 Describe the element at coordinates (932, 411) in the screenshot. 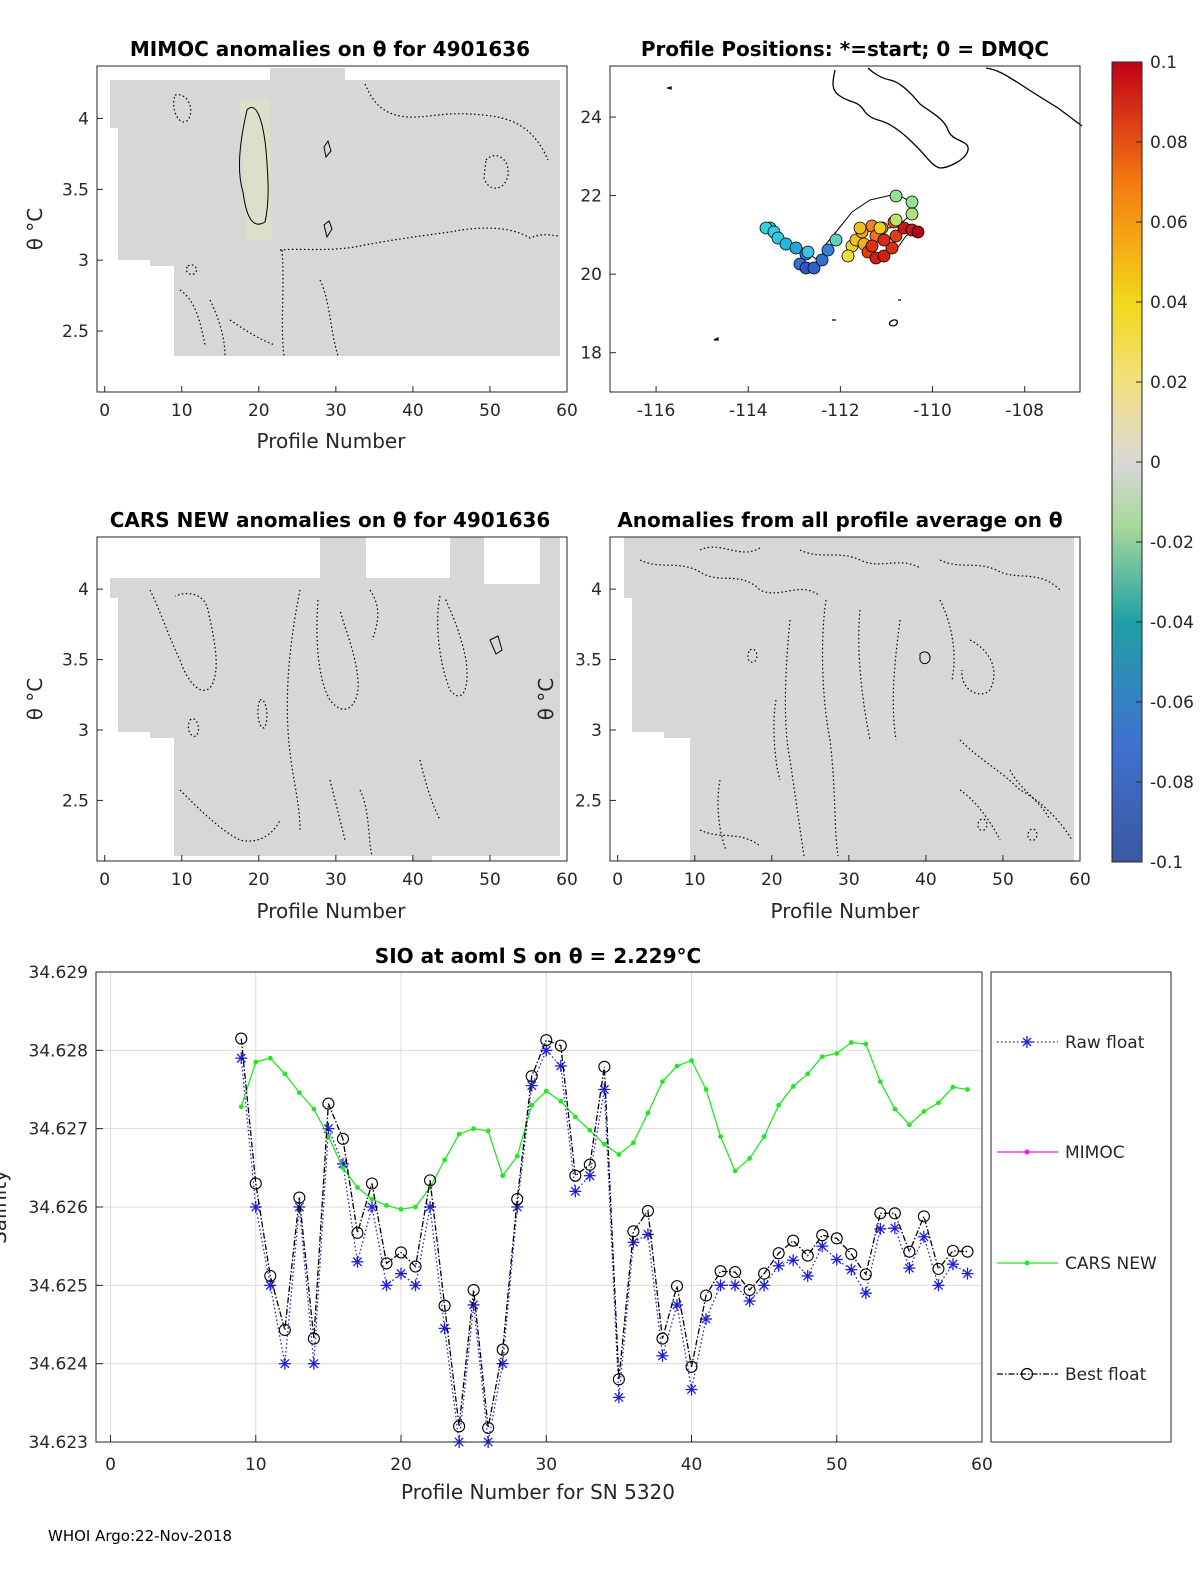

I see `x-tick-label: -110` at that location.